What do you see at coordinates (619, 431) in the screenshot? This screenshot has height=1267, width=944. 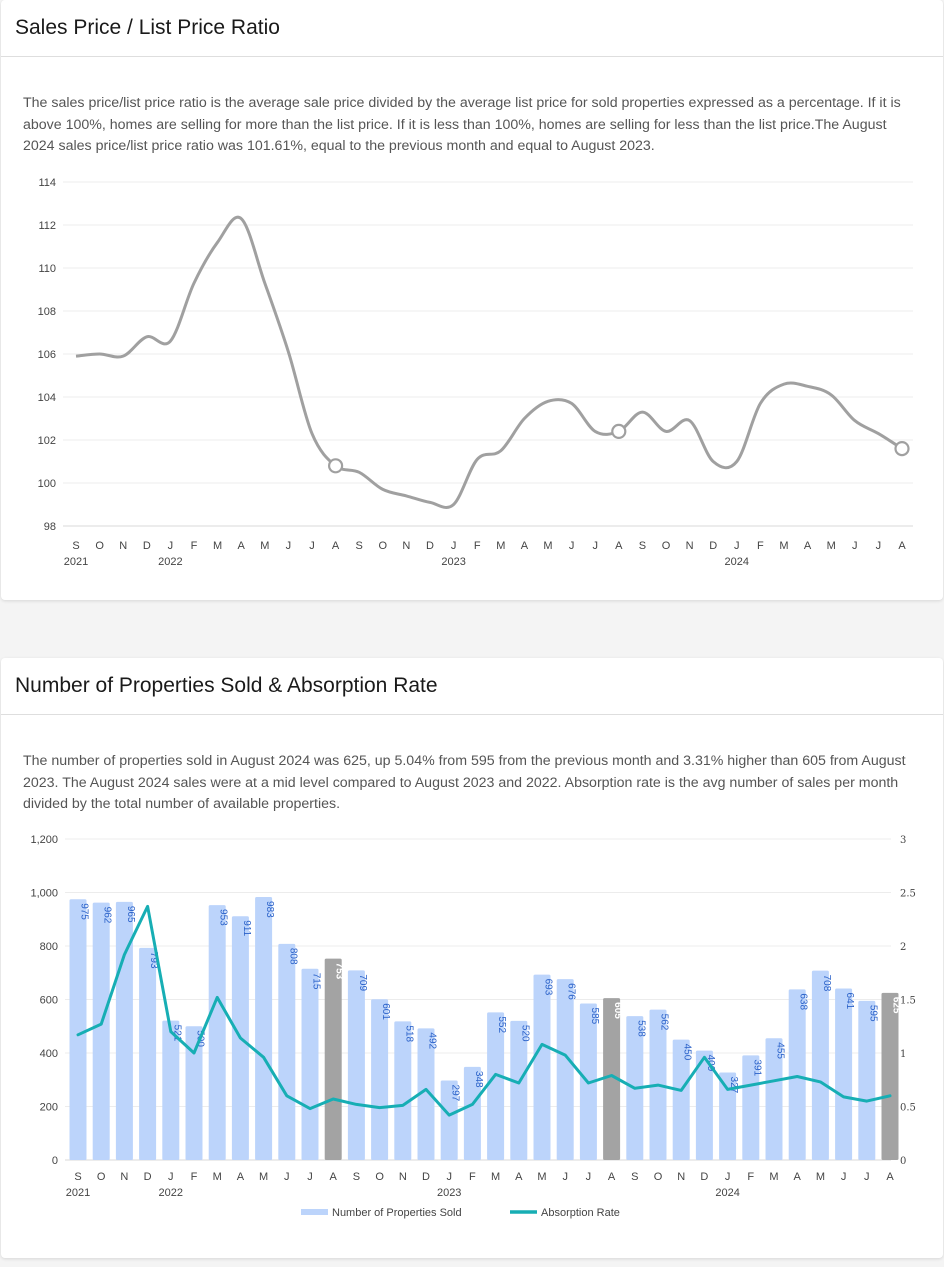 I see `ratio-highlight-point` at bounding box center [619, 431].